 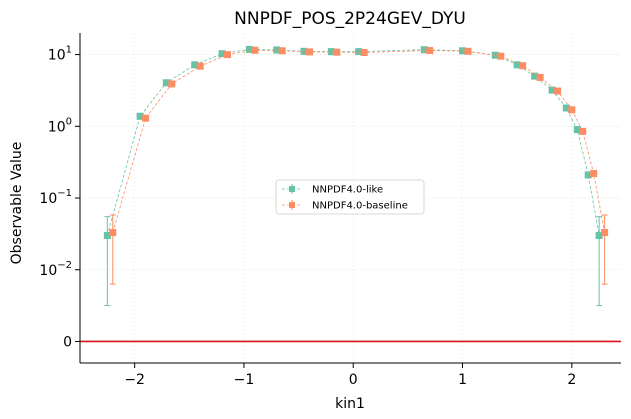 What do you see at coordinates (55, 269) in the screenshot?
I see `y-tick-label: 10⁻²` at bounding box center [55, 269].